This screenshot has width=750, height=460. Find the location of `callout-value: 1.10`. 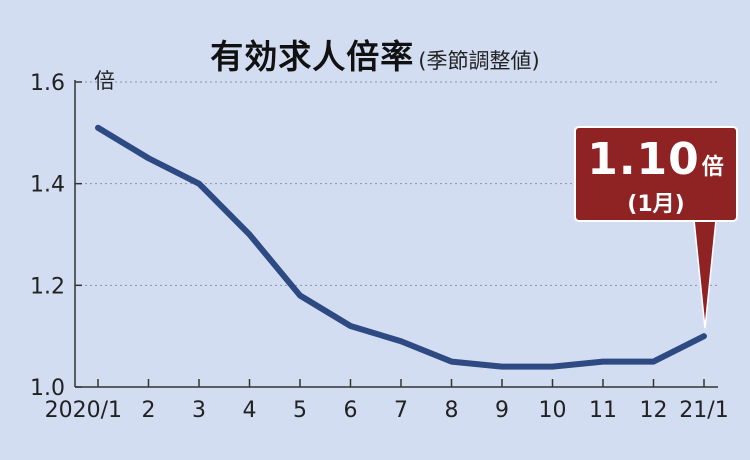

callout-value: 1.10 is located at coordinates (643, 159).